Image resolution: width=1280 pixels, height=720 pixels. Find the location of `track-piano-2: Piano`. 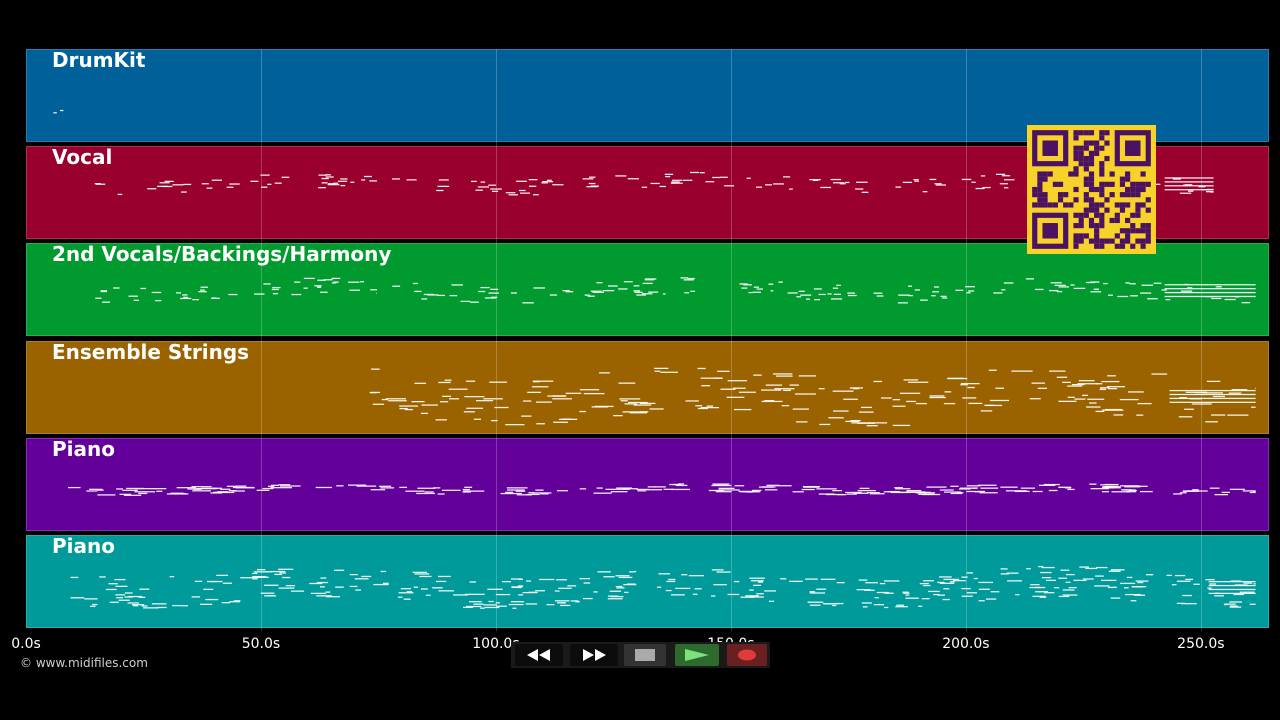

track-piano-2: Piano is located at coordinates (647, 581).